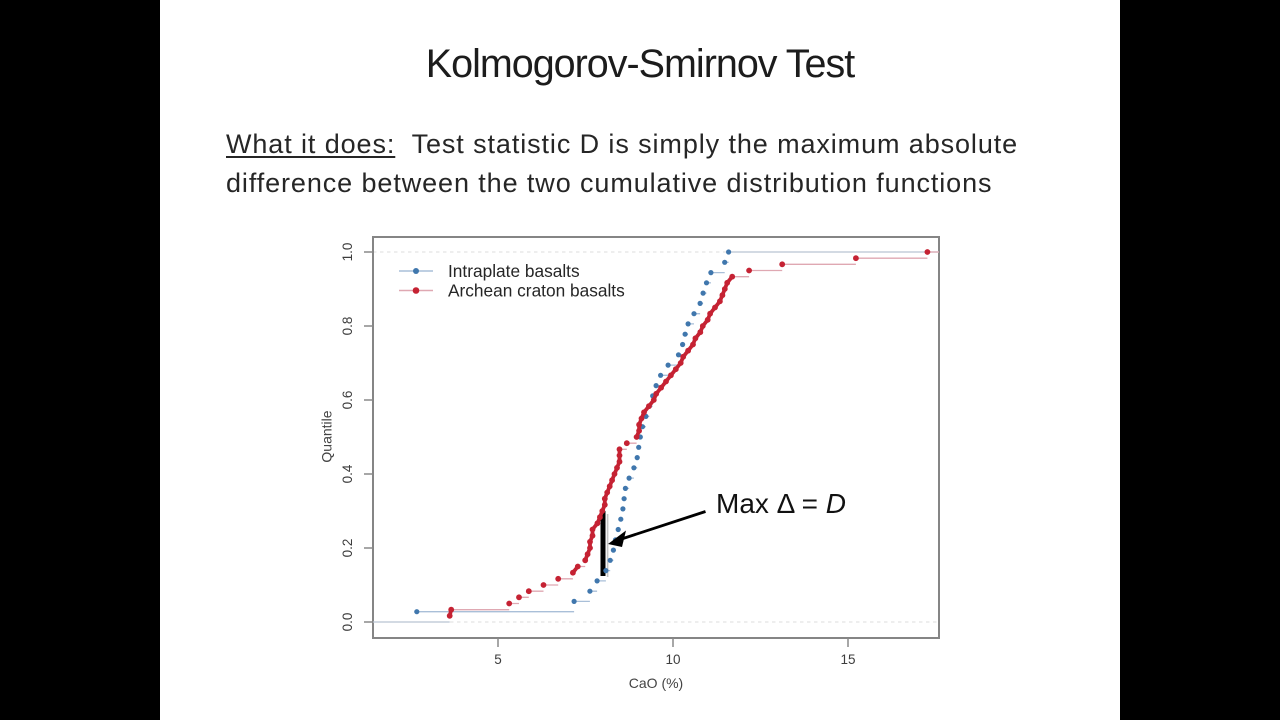  Describe the element at coordinates (347, 548) in the screenshot. I see `svg-text: 0.2` at that location.